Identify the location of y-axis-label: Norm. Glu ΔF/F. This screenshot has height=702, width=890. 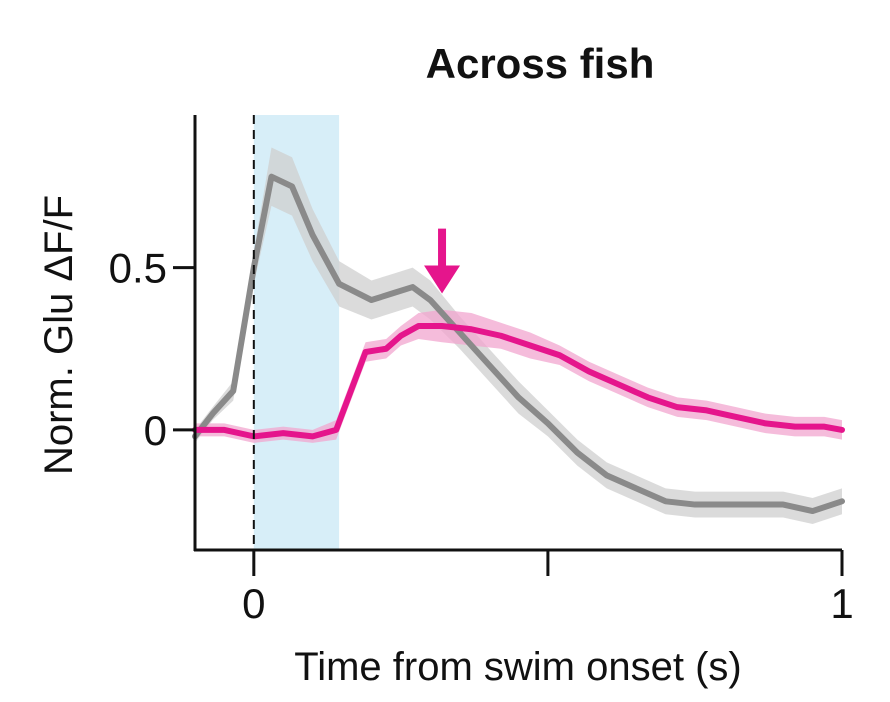
(59, 335).